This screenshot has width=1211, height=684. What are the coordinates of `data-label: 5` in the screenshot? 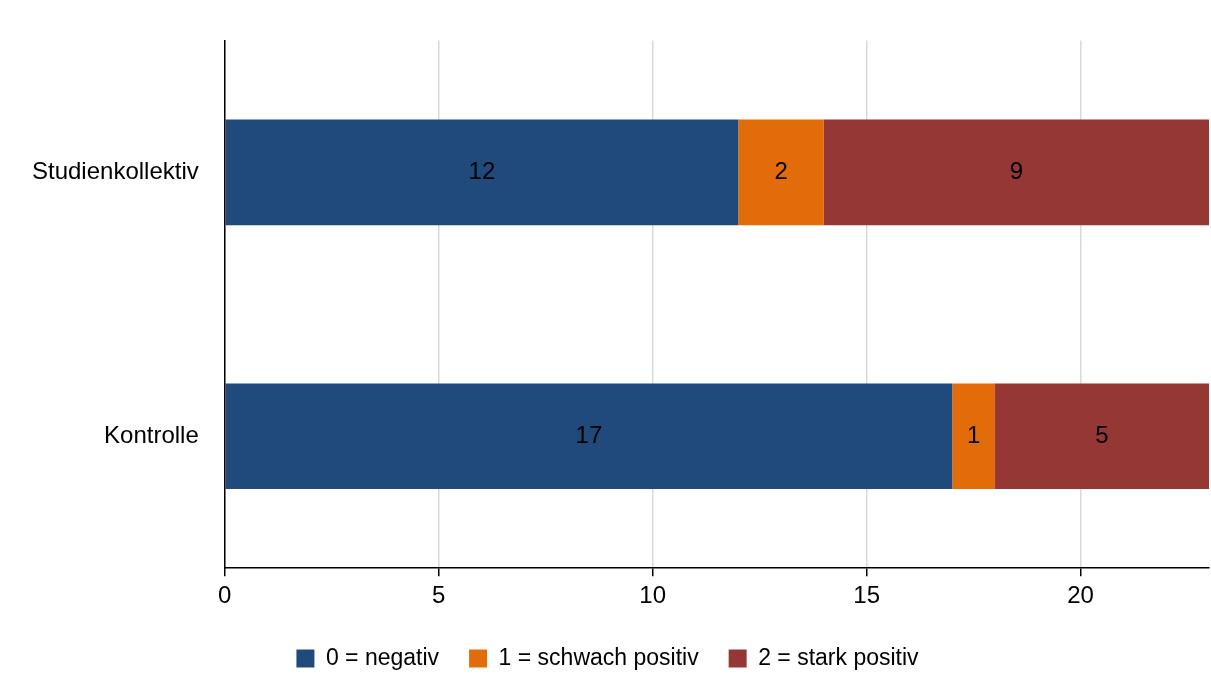 It's located at (1102, 434).